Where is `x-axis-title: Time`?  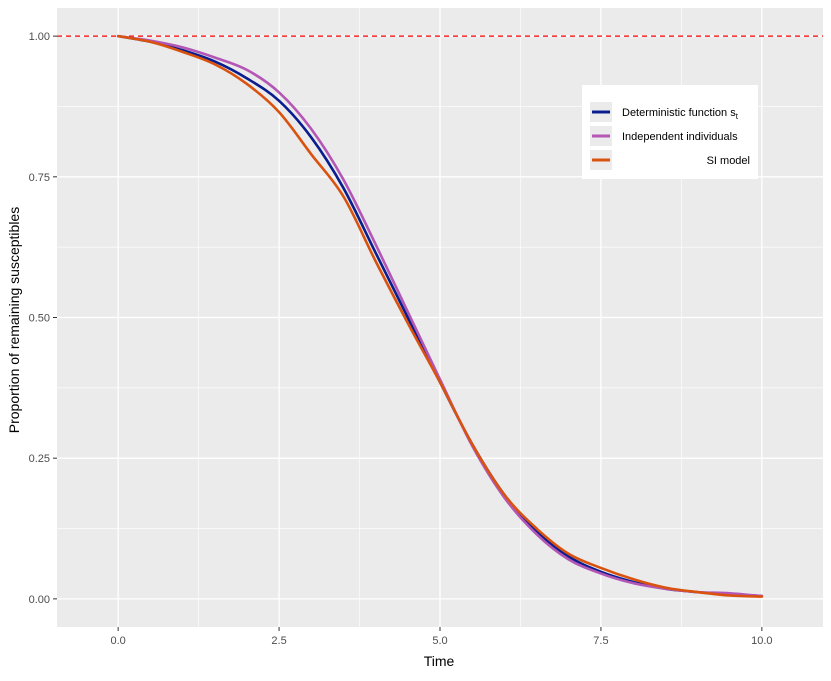 x-axis-title: Time is located at coordinates (439, 661).